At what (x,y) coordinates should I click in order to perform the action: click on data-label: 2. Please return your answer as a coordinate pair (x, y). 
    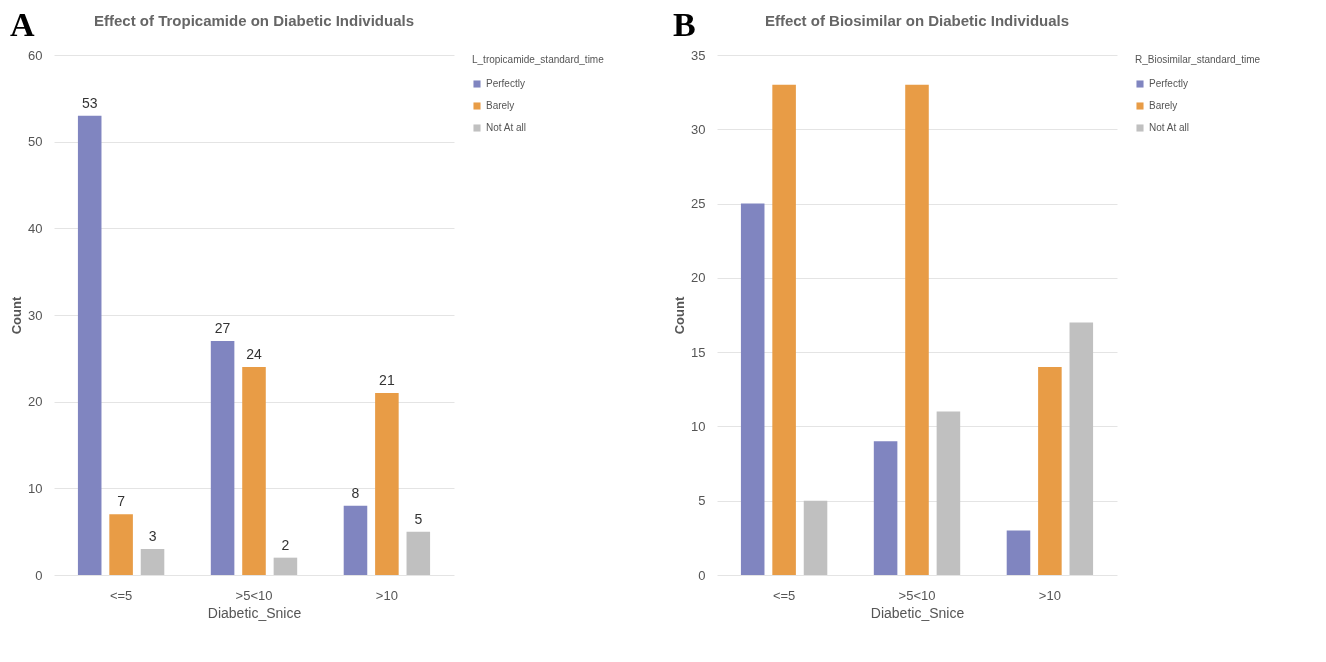
    Looking at the image, I should click on (285, 544).